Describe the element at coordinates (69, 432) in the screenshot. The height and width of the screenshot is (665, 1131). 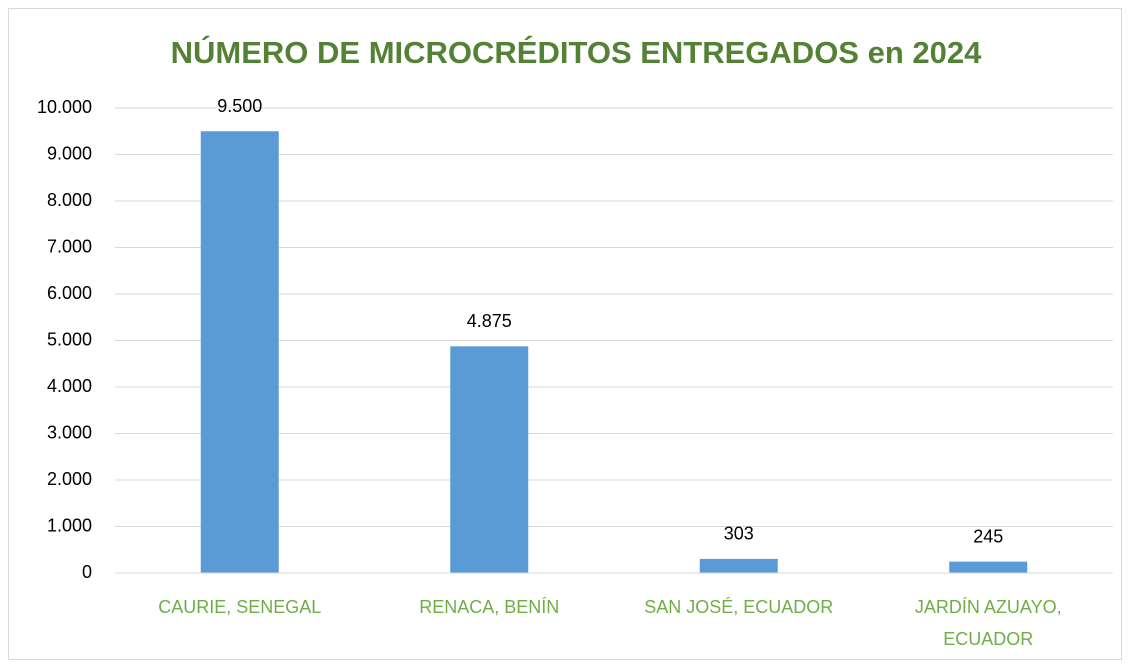
I see `y-tick-label: 3.000` at that location.